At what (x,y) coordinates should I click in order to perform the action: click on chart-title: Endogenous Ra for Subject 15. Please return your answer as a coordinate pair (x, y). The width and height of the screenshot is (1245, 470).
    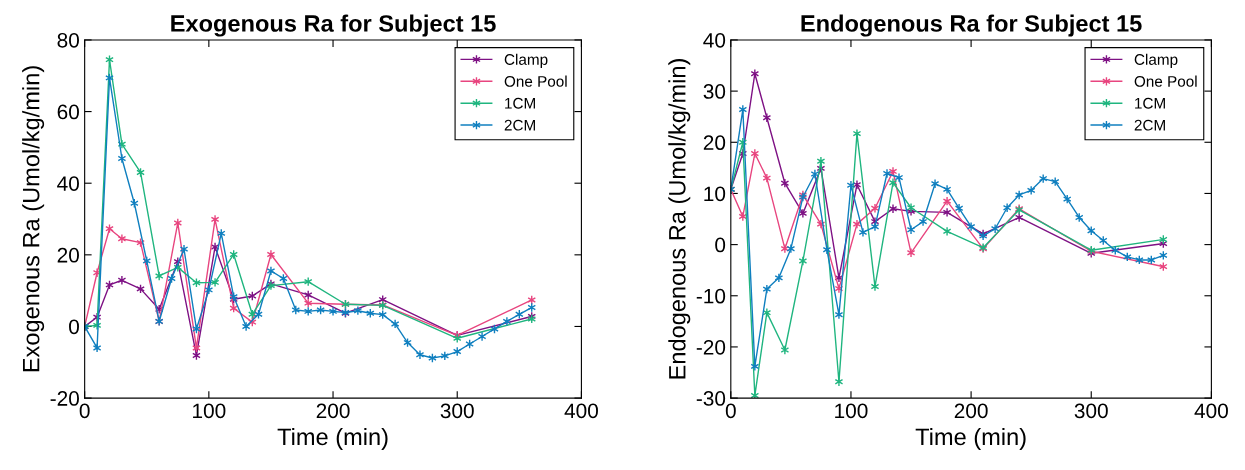
    Looking at the image, I should click on (971, 25).